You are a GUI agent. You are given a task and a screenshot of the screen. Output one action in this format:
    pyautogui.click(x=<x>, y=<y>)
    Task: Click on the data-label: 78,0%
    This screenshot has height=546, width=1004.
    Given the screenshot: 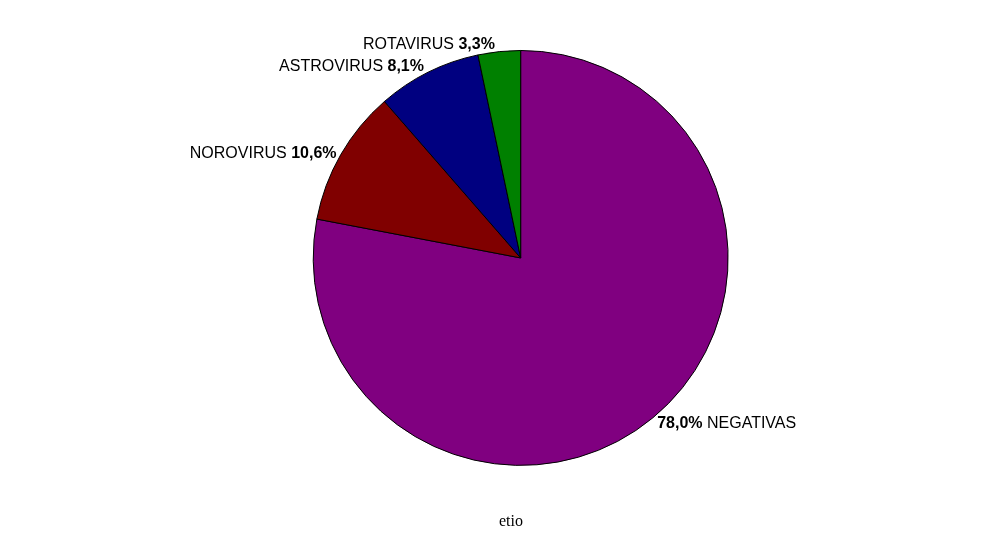 What is the action you would take?
    pyautogui.click(x=680, y=423)
    